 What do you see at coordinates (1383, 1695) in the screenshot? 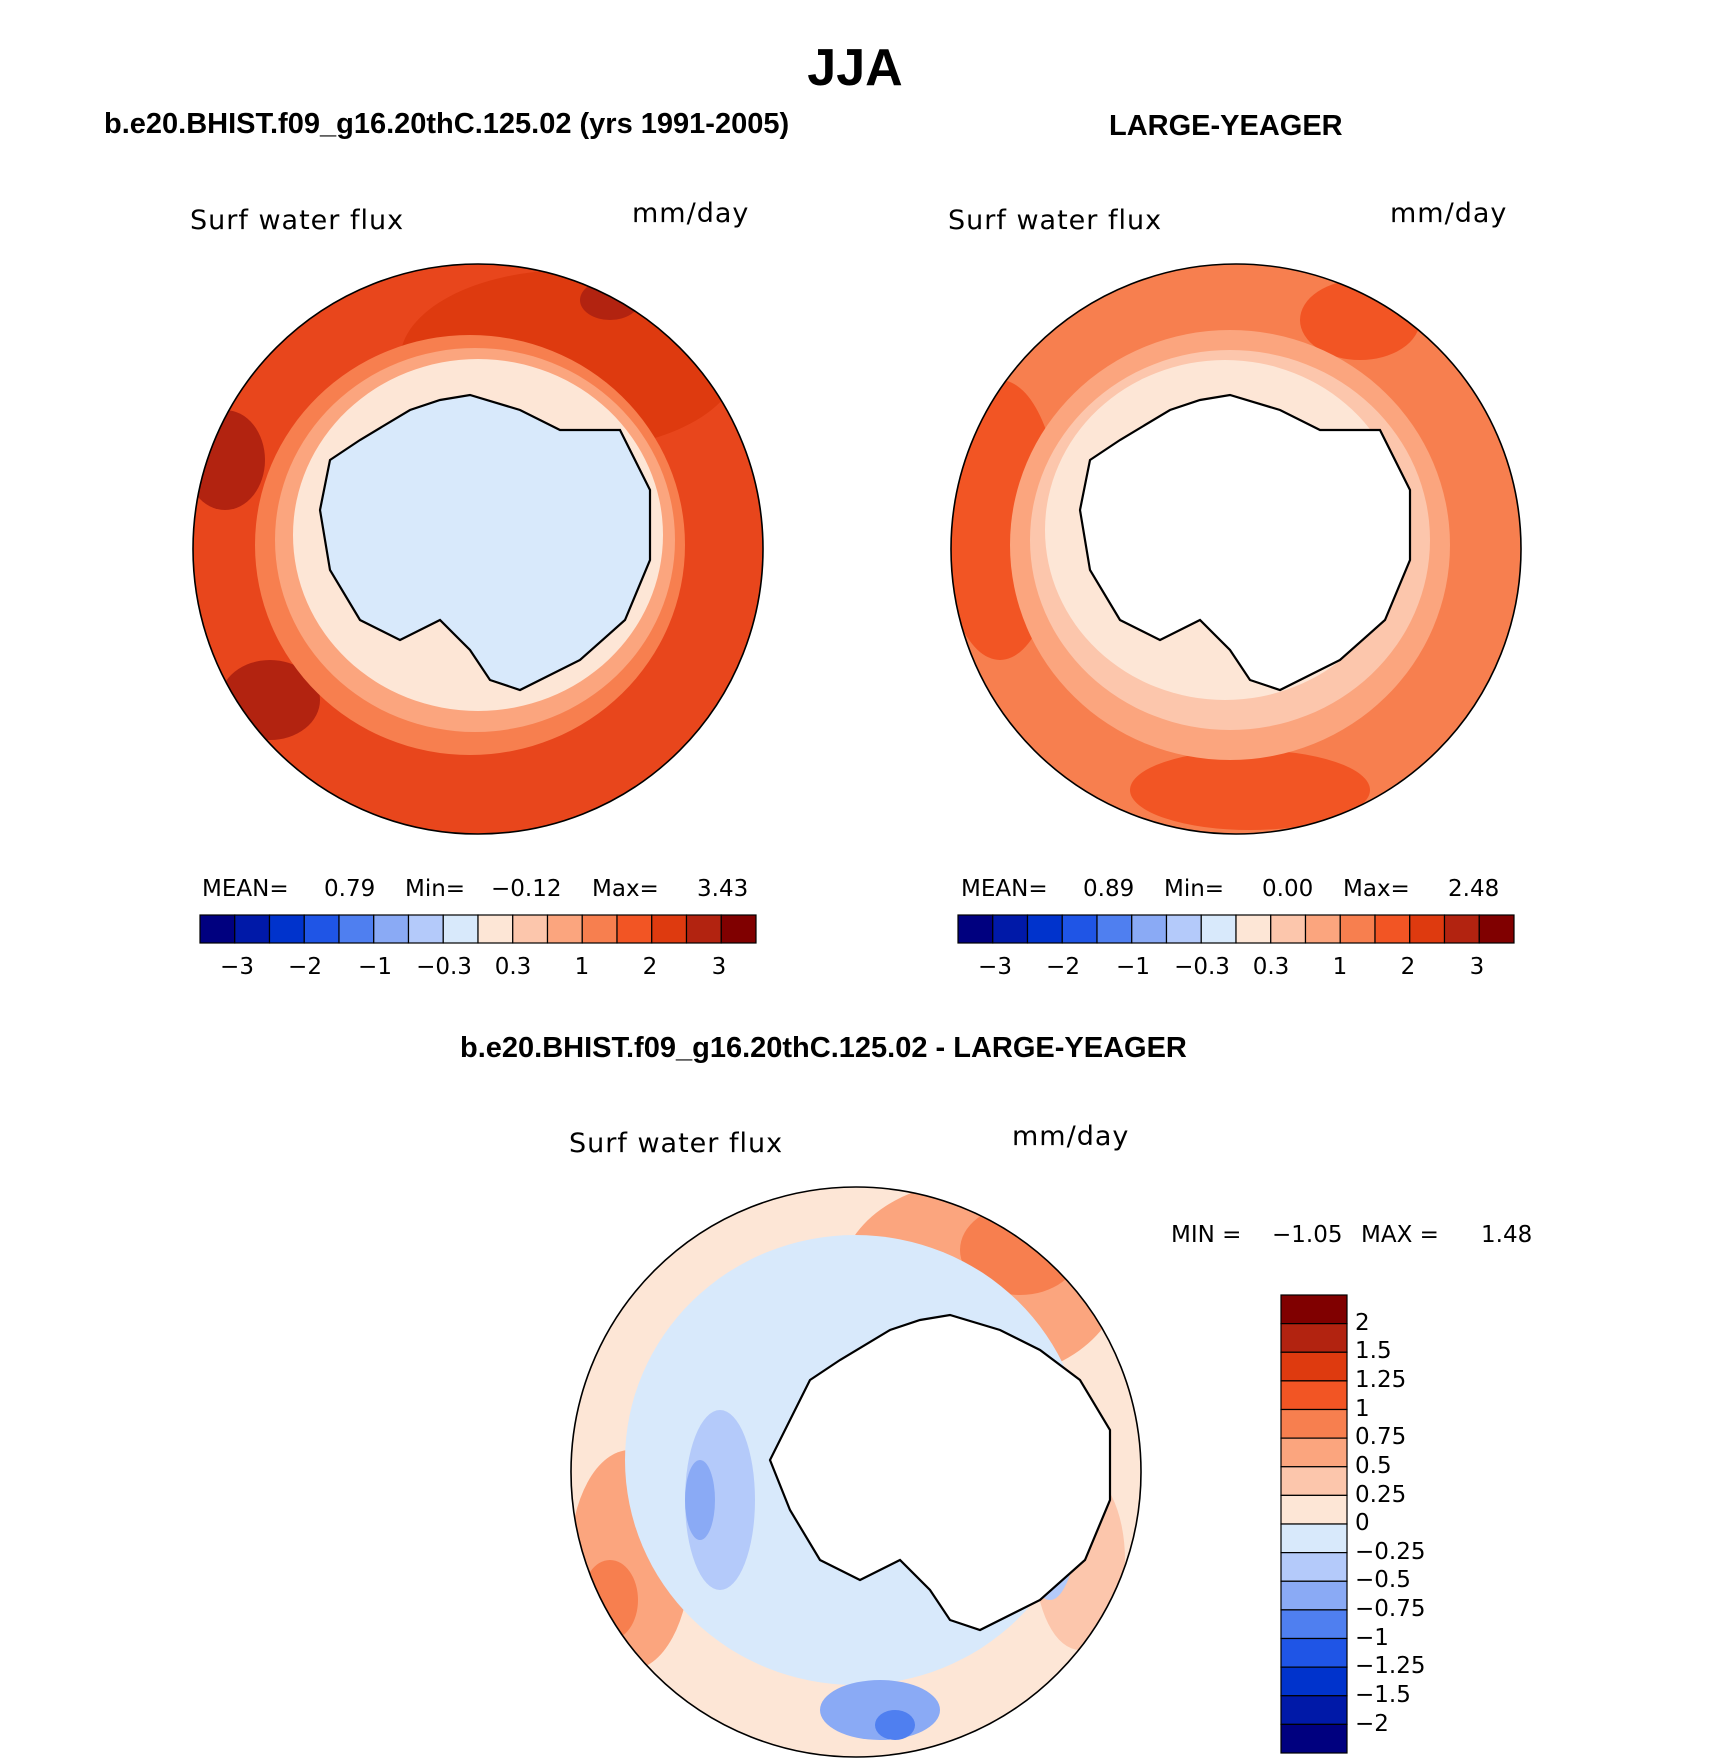
I see `diff-colorbar-tick: −1.5` at bounding box center [1383, 1695].